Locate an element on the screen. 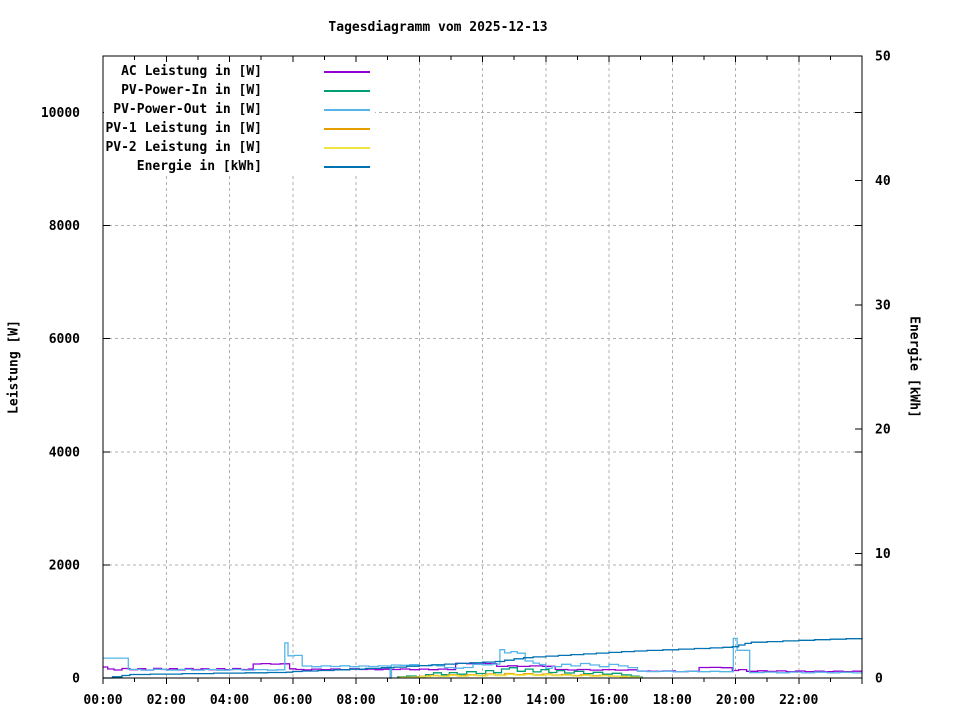 This screenshot has width=960, height=720. x-tick-label: 14:00 is located at coordinates (545, 700).